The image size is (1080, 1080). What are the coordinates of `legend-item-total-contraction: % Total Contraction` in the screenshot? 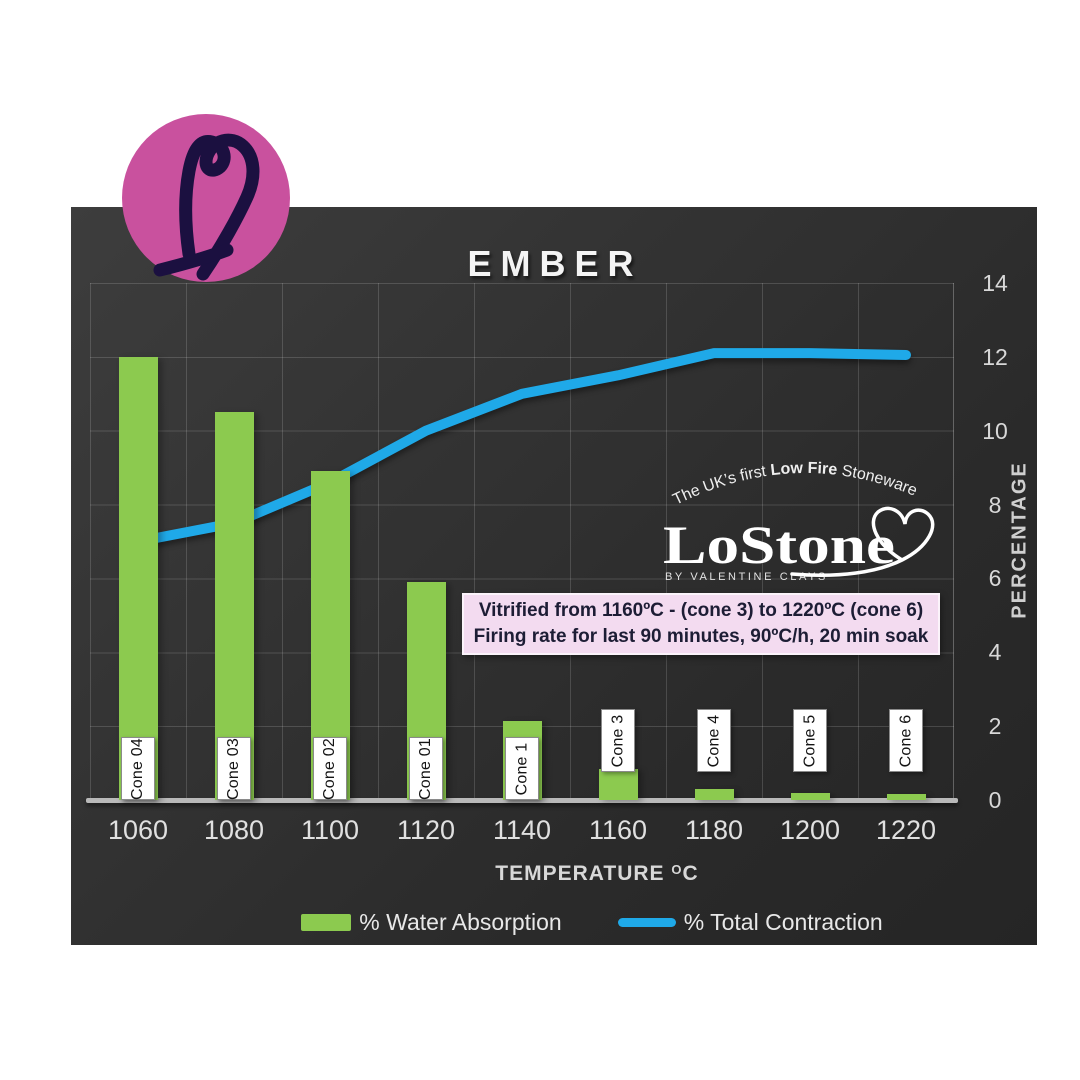 It's located at (750, 922).